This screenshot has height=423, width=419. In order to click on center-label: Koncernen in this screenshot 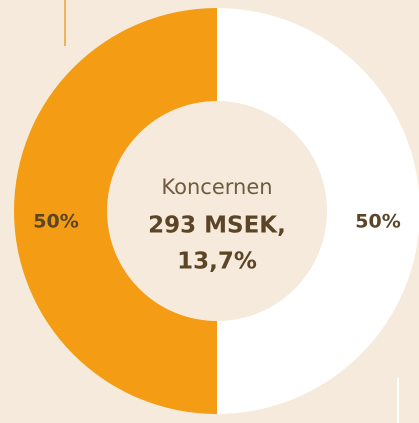, I will do `click(216, 187)`.